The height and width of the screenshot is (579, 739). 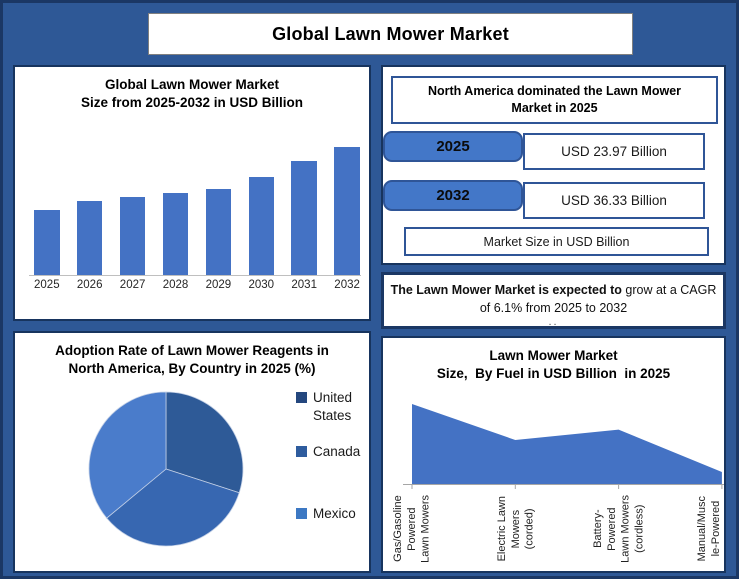 What do you see at coordinates (553, 308) in the screenshot?
I see `cagr-text-line2: of 6.1% from 2025 to 2032` at bounding box center [553, 308].